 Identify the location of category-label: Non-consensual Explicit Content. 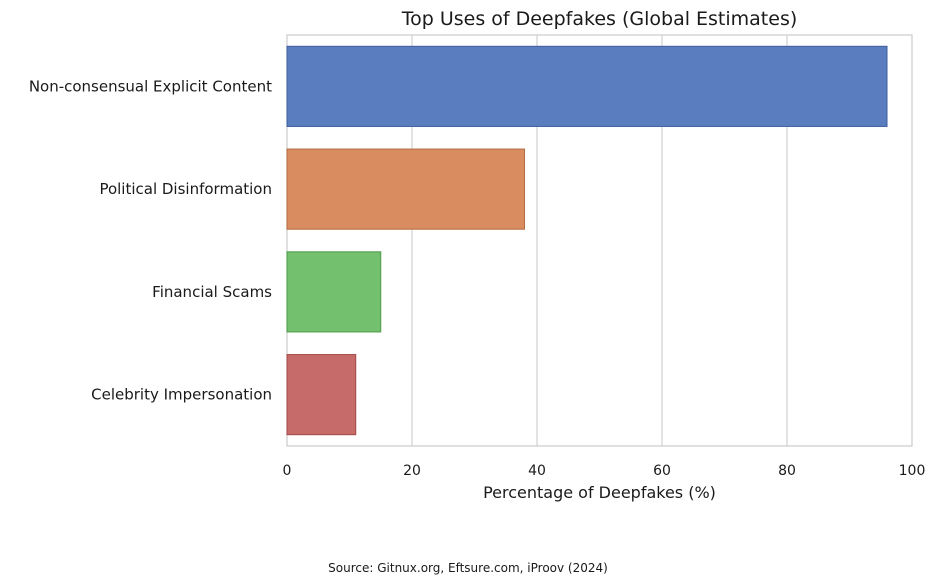
(150, 86).